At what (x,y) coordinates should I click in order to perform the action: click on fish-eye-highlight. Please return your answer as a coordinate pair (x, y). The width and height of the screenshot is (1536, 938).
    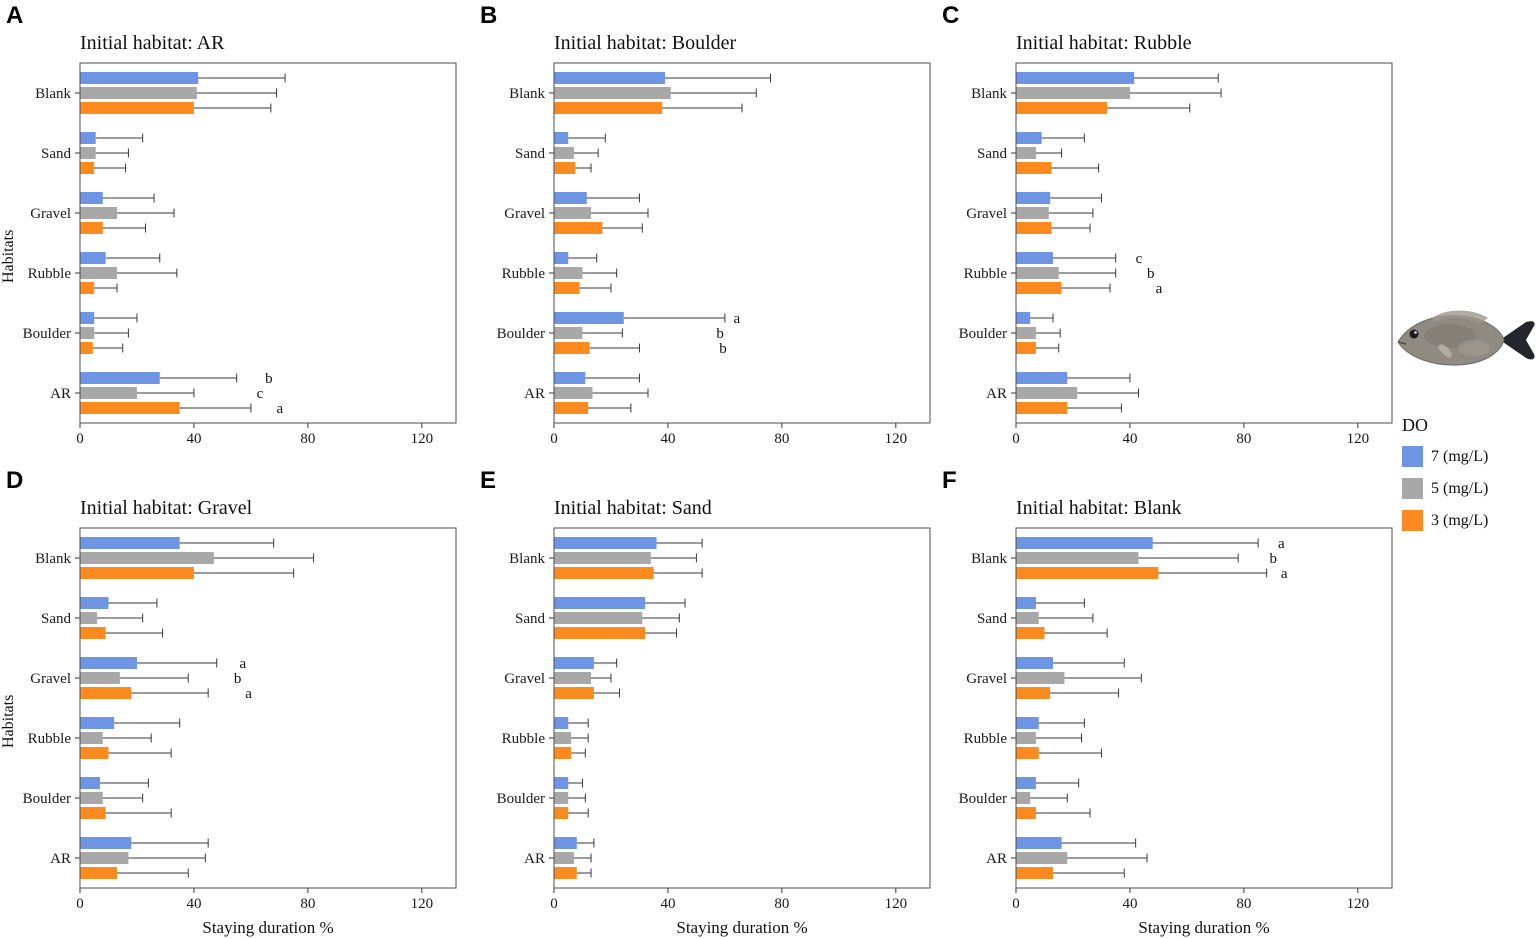
    Looking at the image, I should click on (1415, 332).